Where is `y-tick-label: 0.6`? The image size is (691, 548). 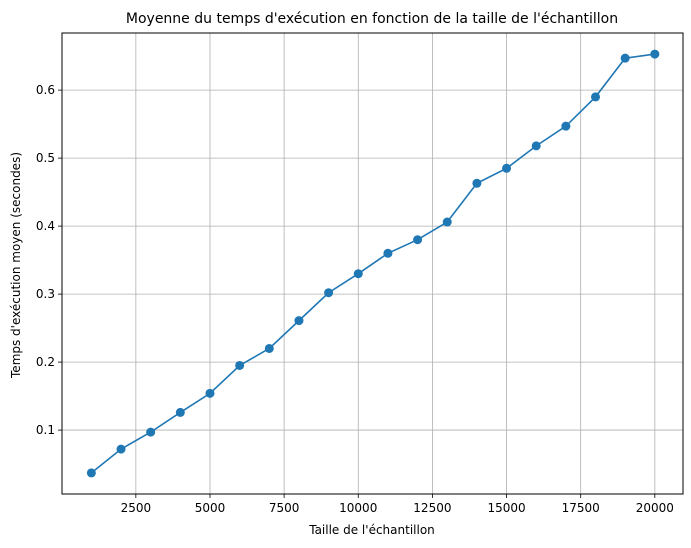
y-tick-label: 0.6 is located at coordinates (45, 90).